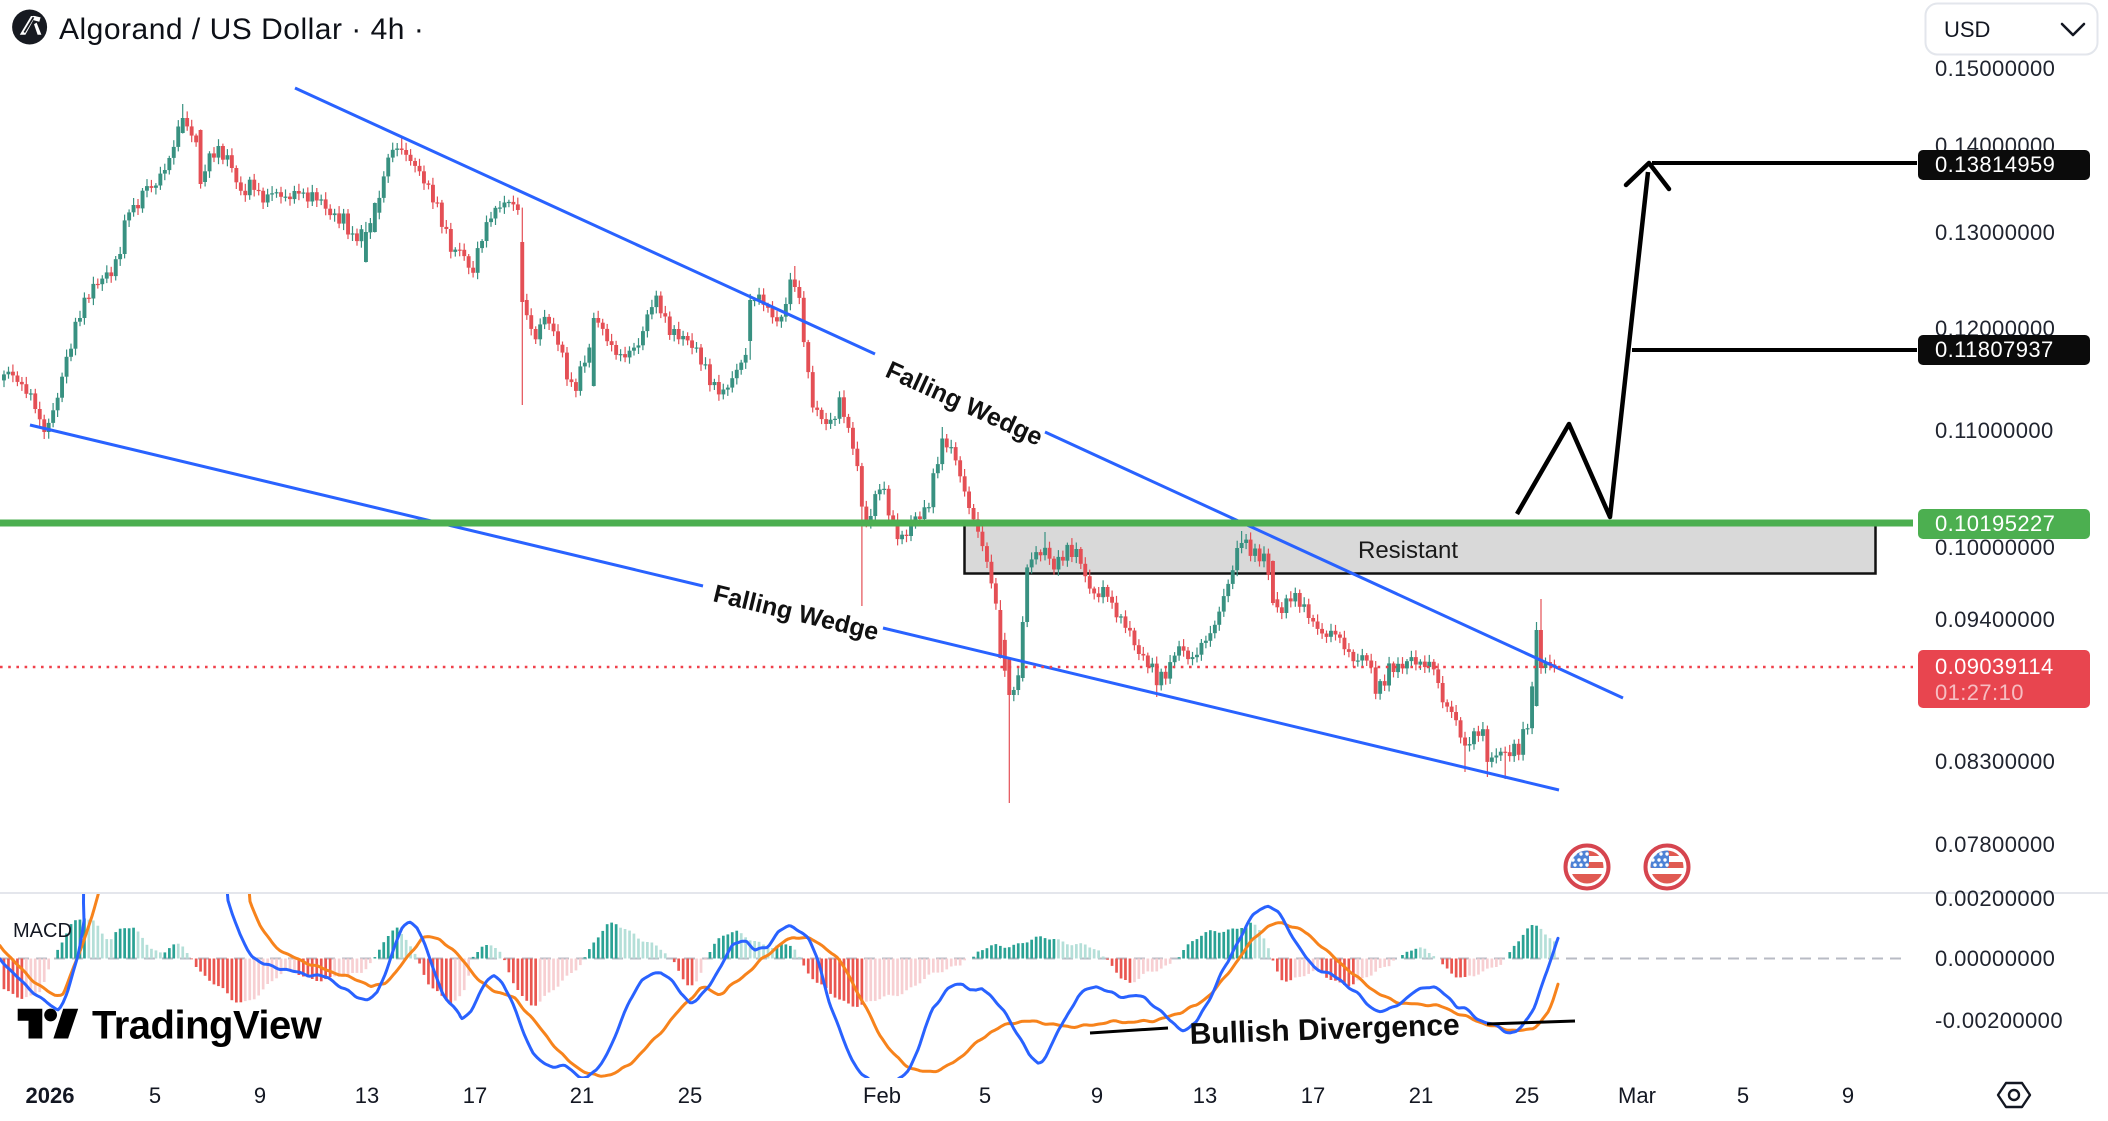  Describe the element at coordinates (1995, 958) in the screenshot. I see `svg-text: 0.00000000` at that location.